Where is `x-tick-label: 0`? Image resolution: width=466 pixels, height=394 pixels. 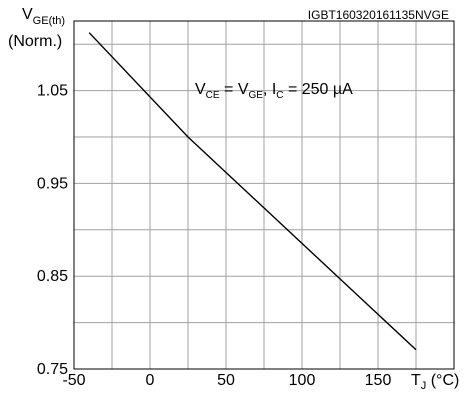
x-tick-label: 0 is located at coordinates (150, 380).